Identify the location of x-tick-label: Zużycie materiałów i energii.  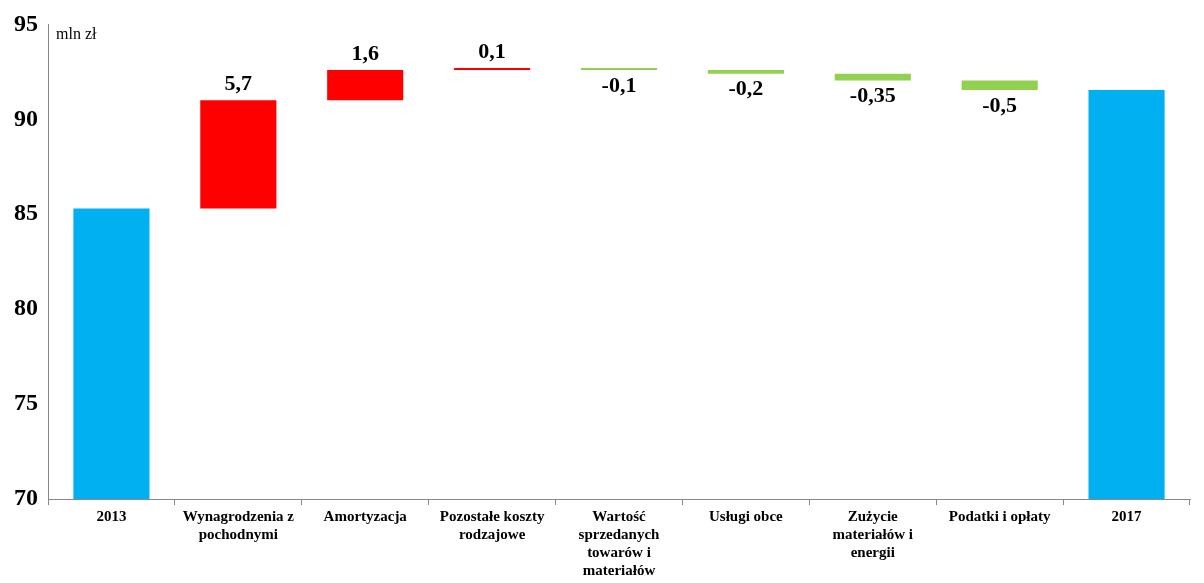
(872, 533).